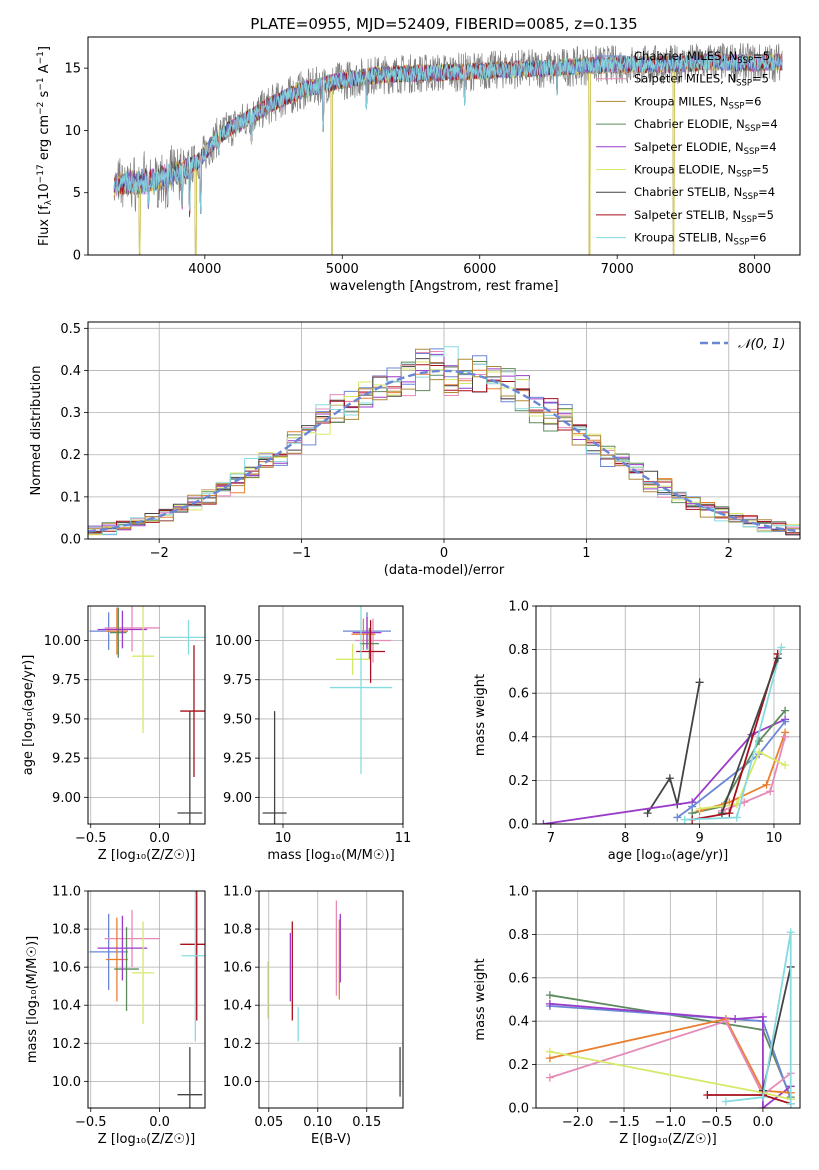 This screenshot has height=1170, width=819. Describe the element at coordinates (701, 80) in the screenshot. I see `legend-entry: Salpeter MILES, NSSP=5` at that location.